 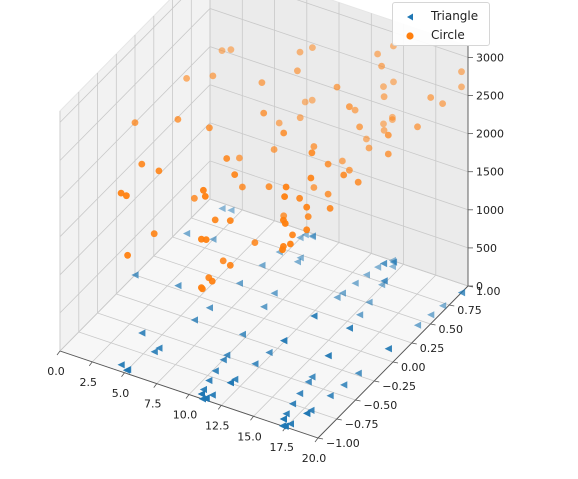 I want to click on x-tick-label: 17.5, so click(x=282, y=447).